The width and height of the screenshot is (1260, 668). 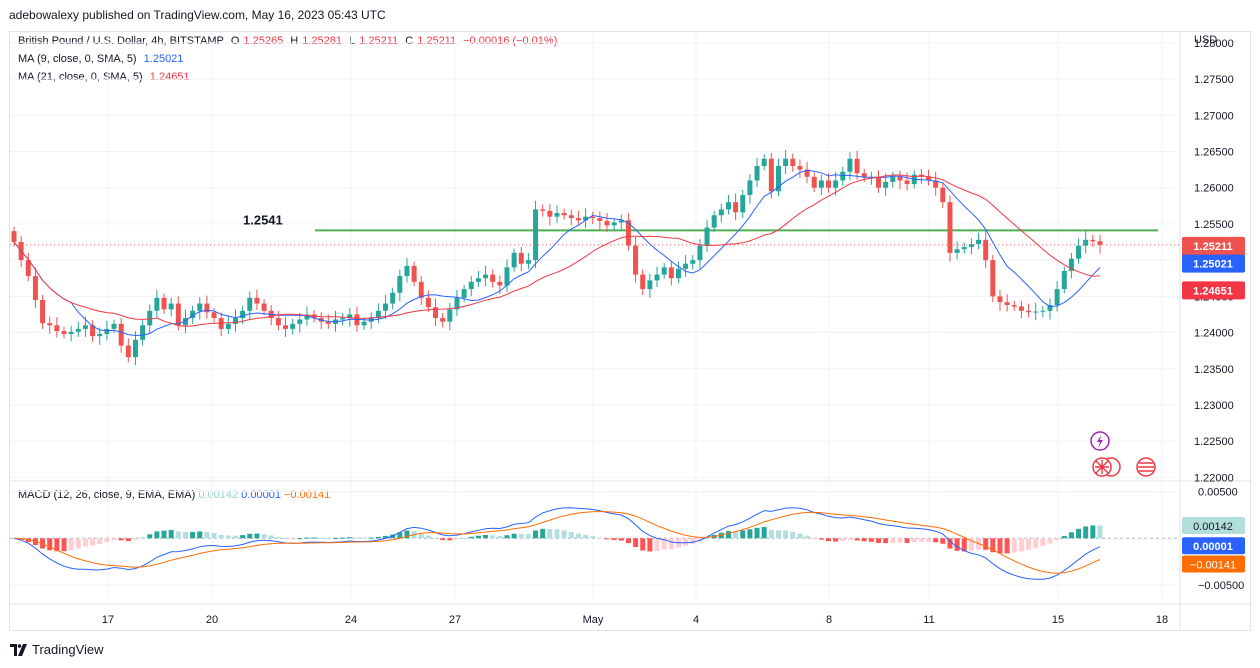 What do you see at coordinates (1221, 586) in the screenshot?
I see `macd-tick-label: −0.00500` at bounding box center [1221, 586].